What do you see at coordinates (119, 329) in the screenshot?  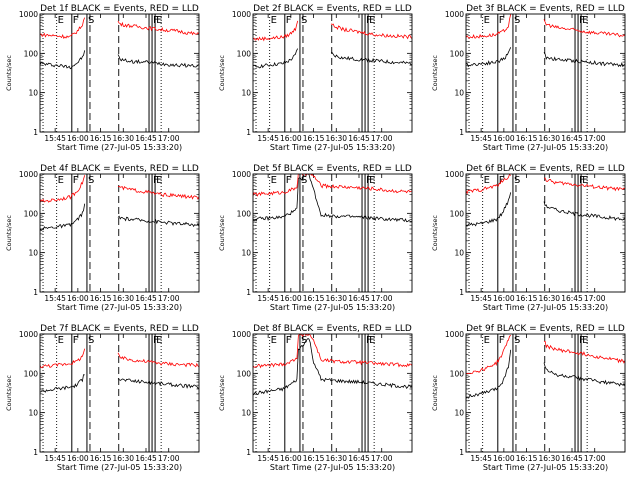 I see `chart-title: Det 7f BLACK = Events, RED = LLD` at bounding box center [119, 329].